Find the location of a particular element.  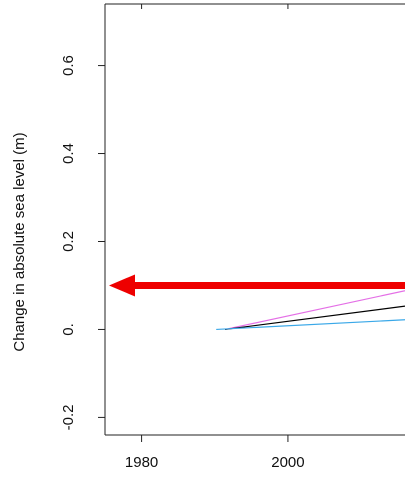

arrow-head is located at coordinates (122, 285).